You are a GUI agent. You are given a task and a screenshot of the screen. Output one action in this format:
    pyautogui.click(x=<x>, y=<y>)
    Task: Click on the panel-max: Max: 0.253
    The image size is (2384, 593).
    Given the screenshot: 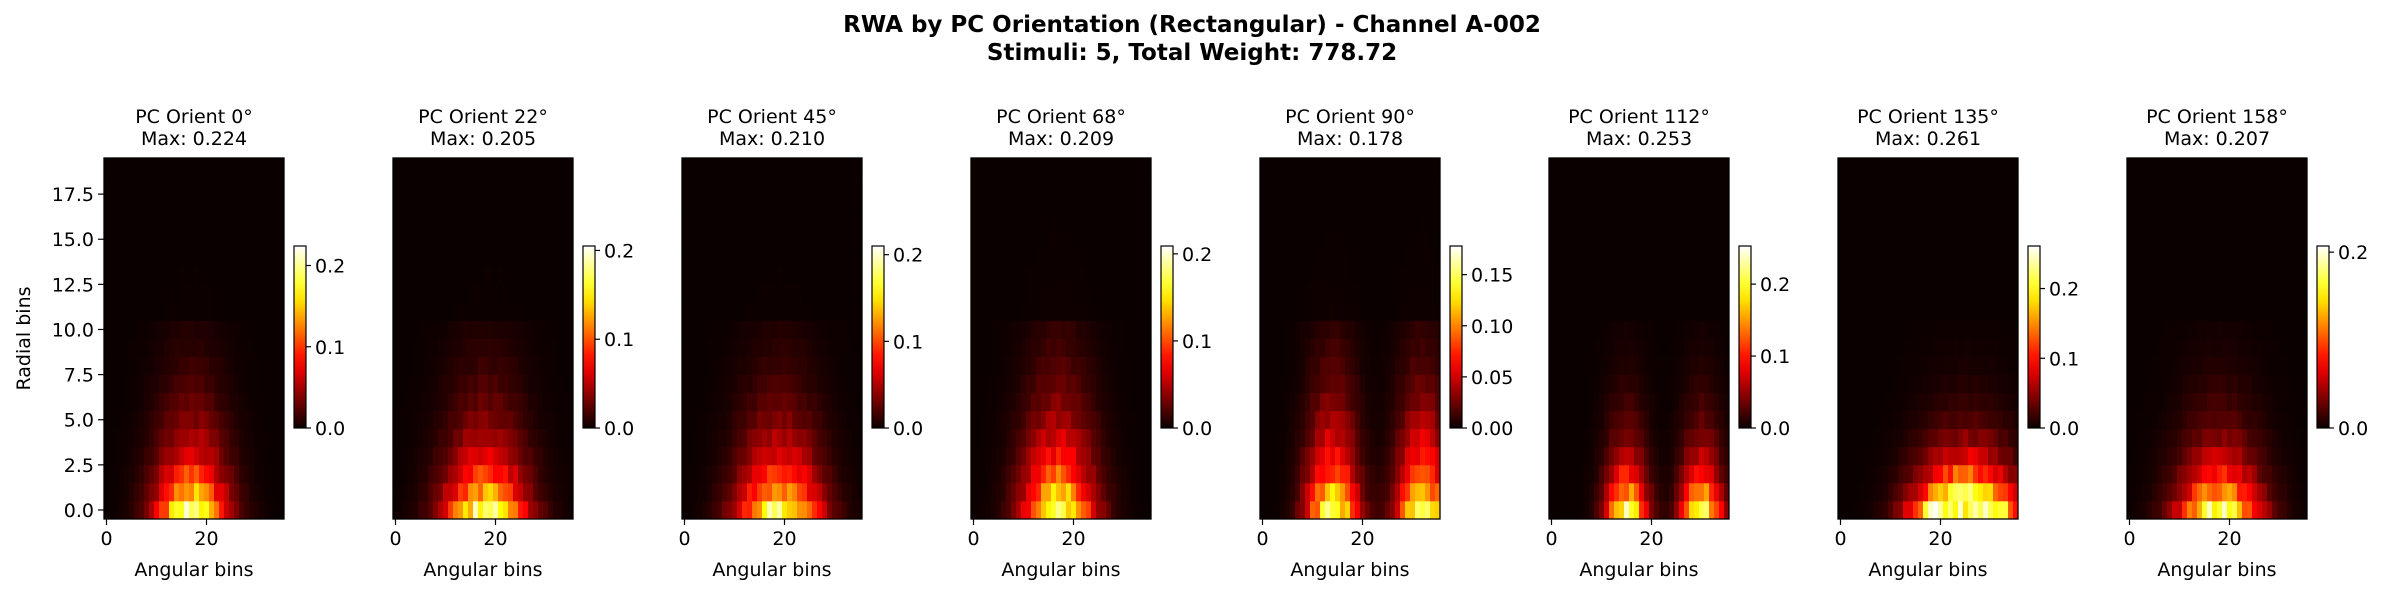 What is the action you would take?
    pyautogui.click(x=1639, y=139)
    